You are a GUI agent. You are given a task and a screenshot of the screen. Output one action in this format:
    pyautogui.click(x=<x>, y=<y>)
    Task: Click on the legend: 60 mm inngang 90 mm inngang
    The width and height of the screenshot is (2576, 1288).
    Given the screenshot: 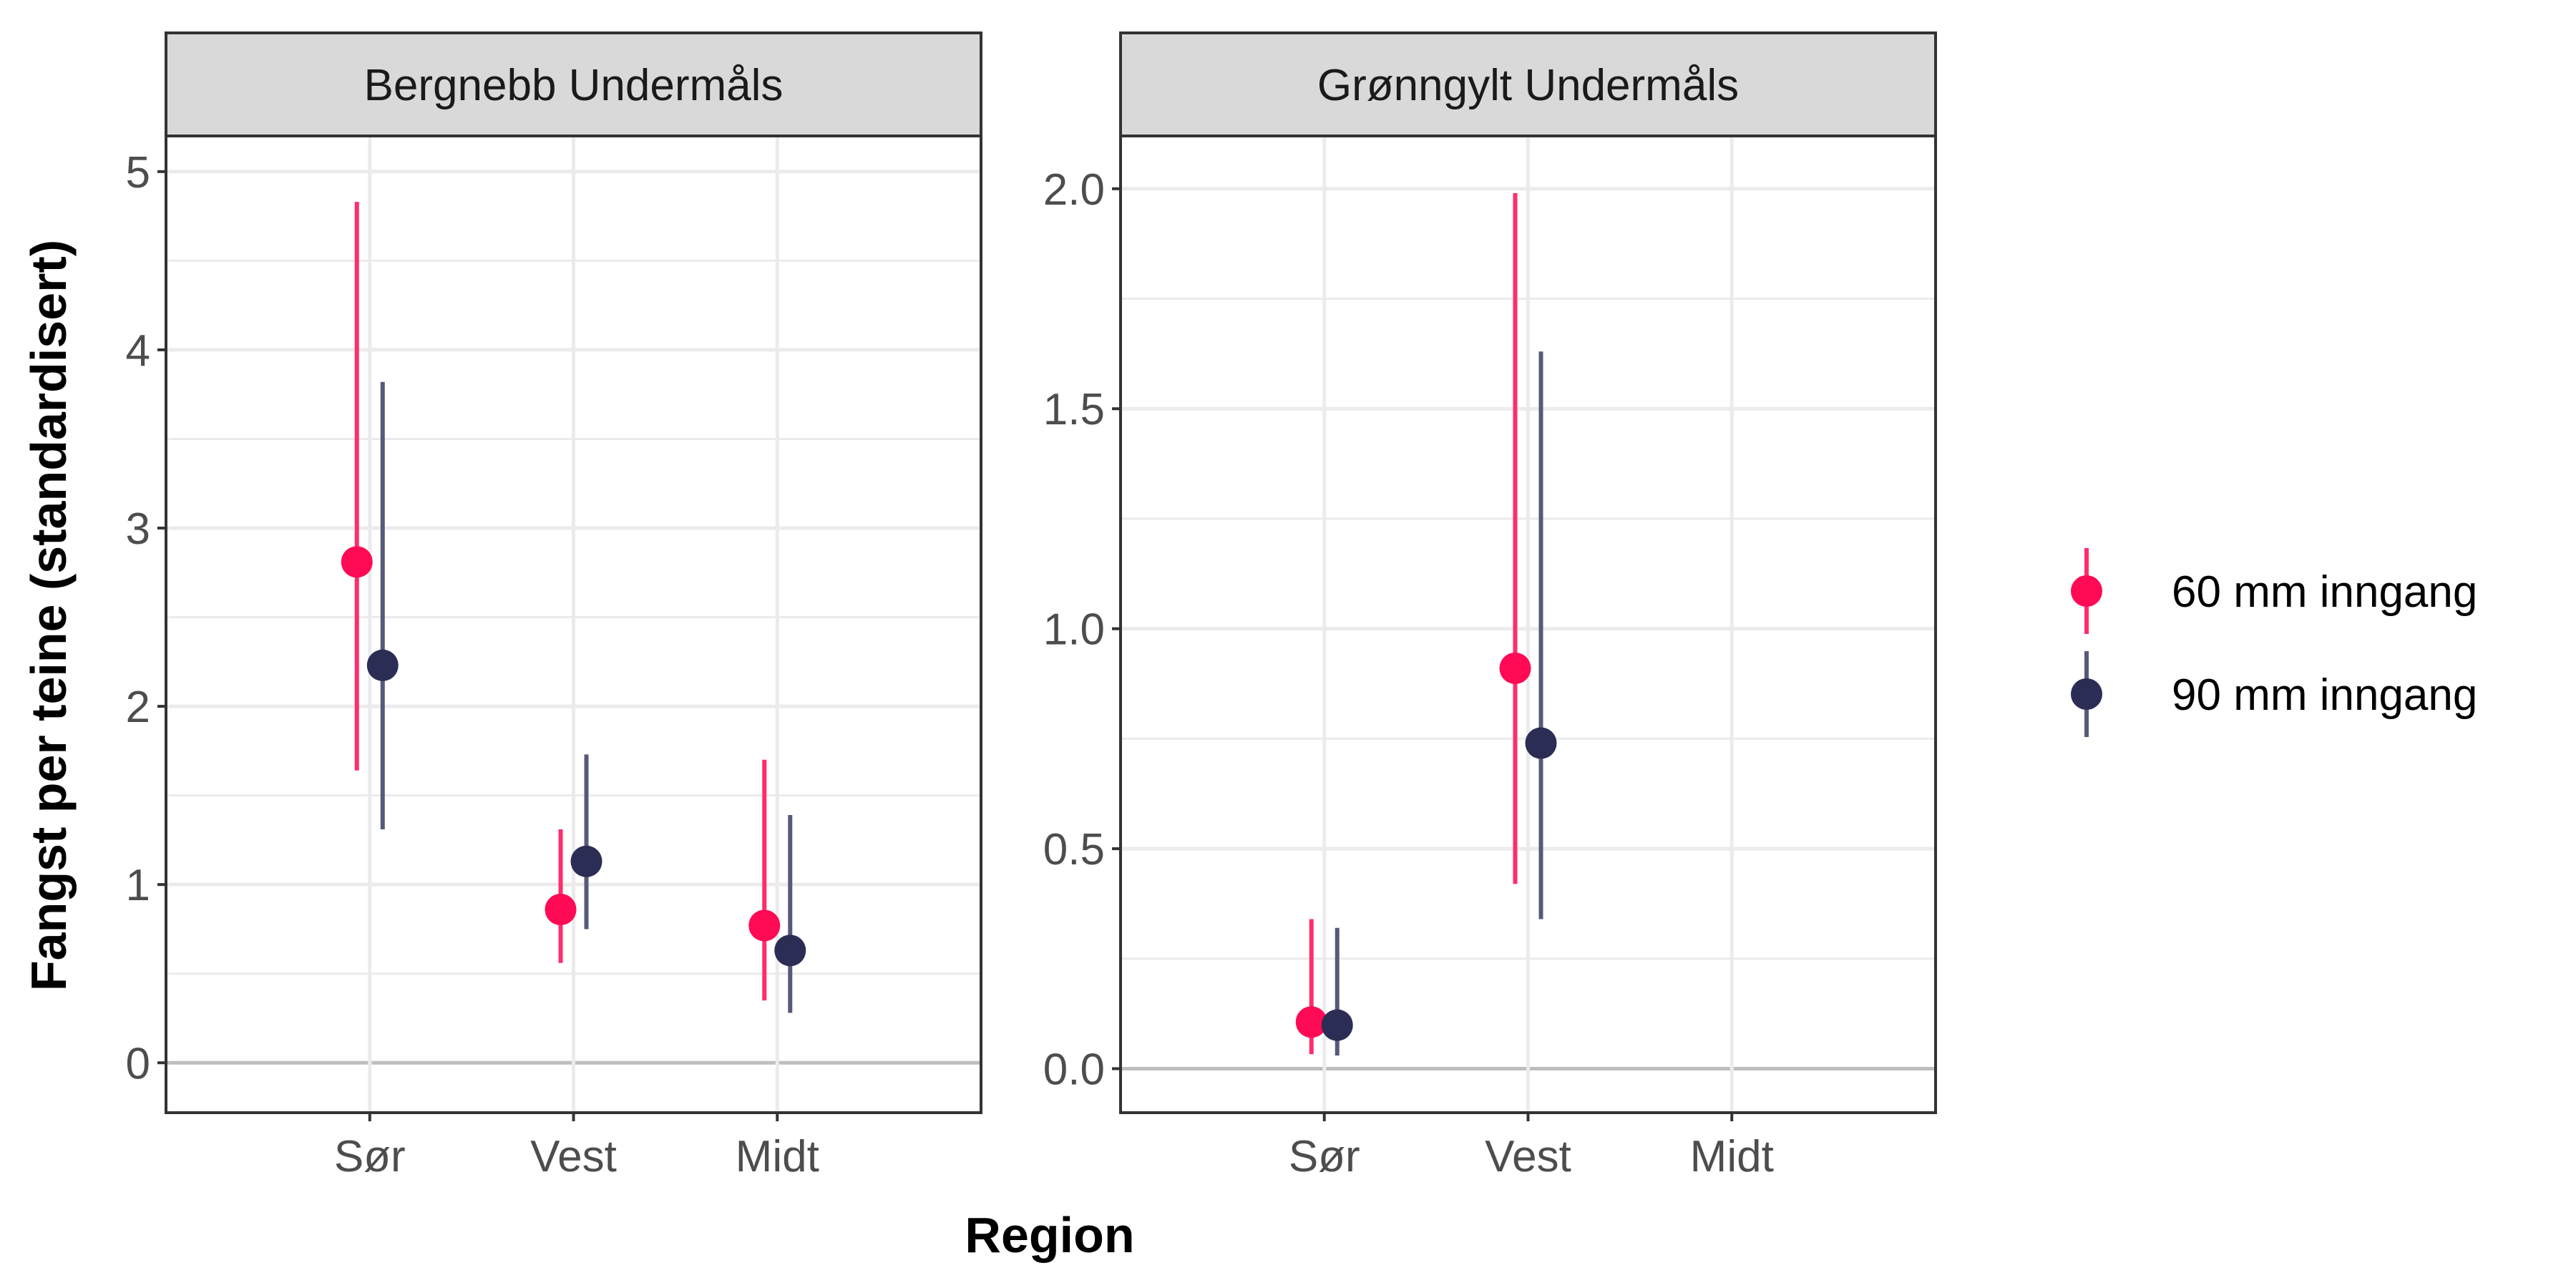 What is the action you would take?
    pyautogui.click(x=2274, y=642)
    